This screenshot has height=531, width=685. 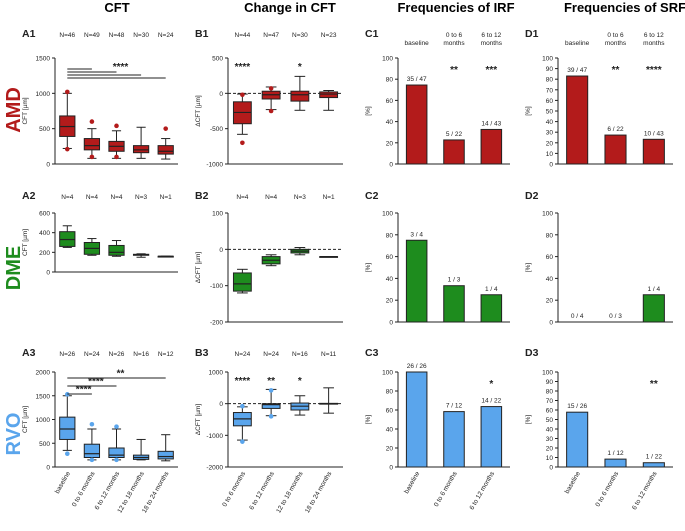 I want to click on n-label: N=12, so click(x=166, y=354).